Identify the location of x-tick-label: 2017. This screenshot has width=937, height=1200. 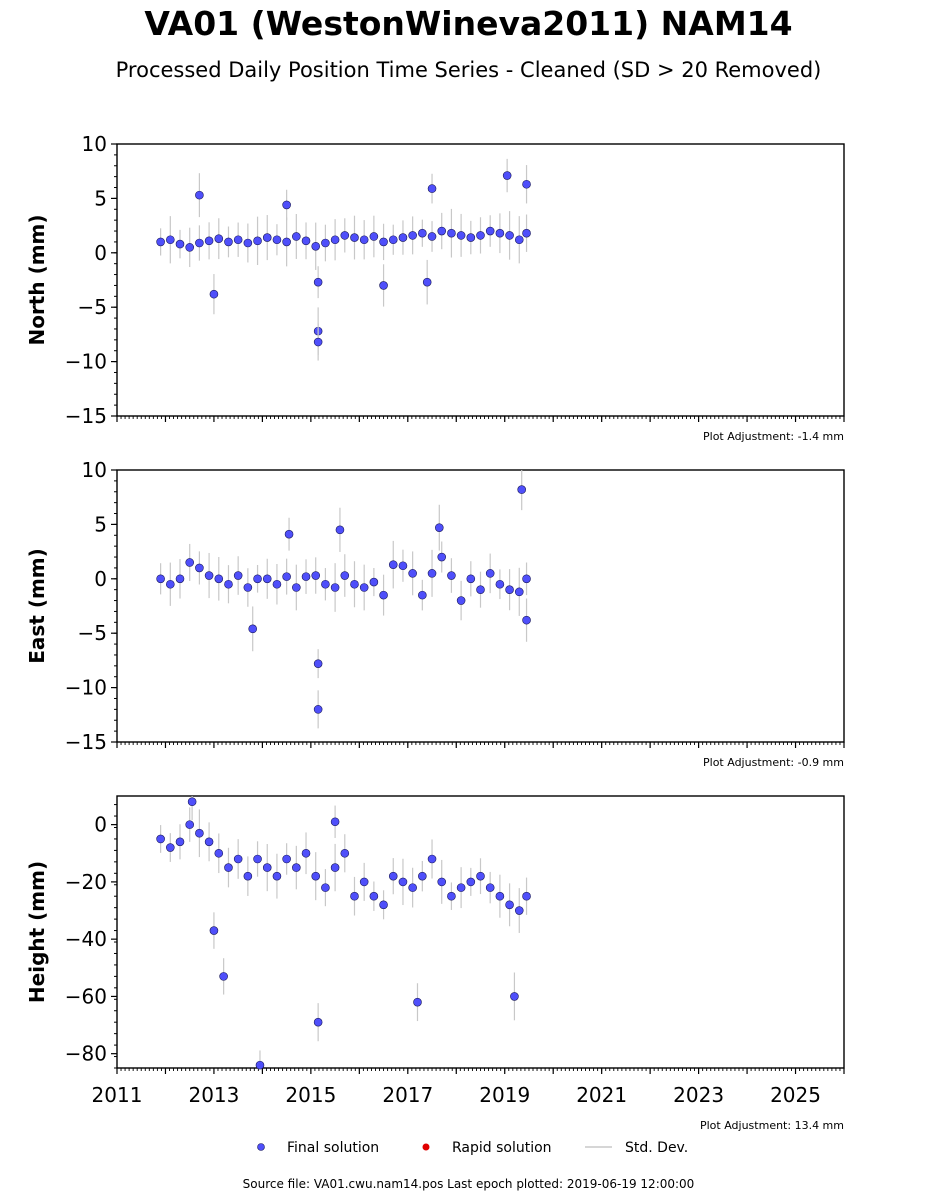
(407, 1095).